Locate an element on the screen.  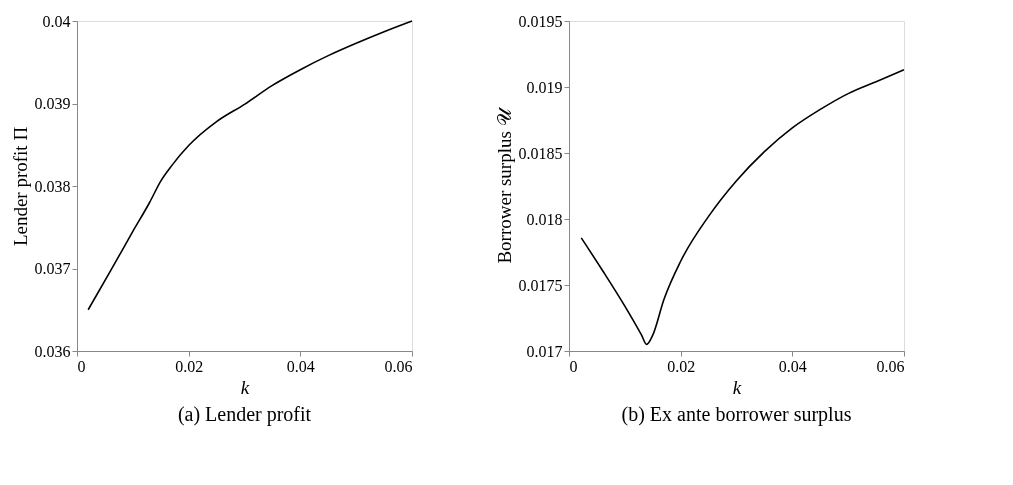
y-tick-label: 0.038 is located at coordinates (52, 186).